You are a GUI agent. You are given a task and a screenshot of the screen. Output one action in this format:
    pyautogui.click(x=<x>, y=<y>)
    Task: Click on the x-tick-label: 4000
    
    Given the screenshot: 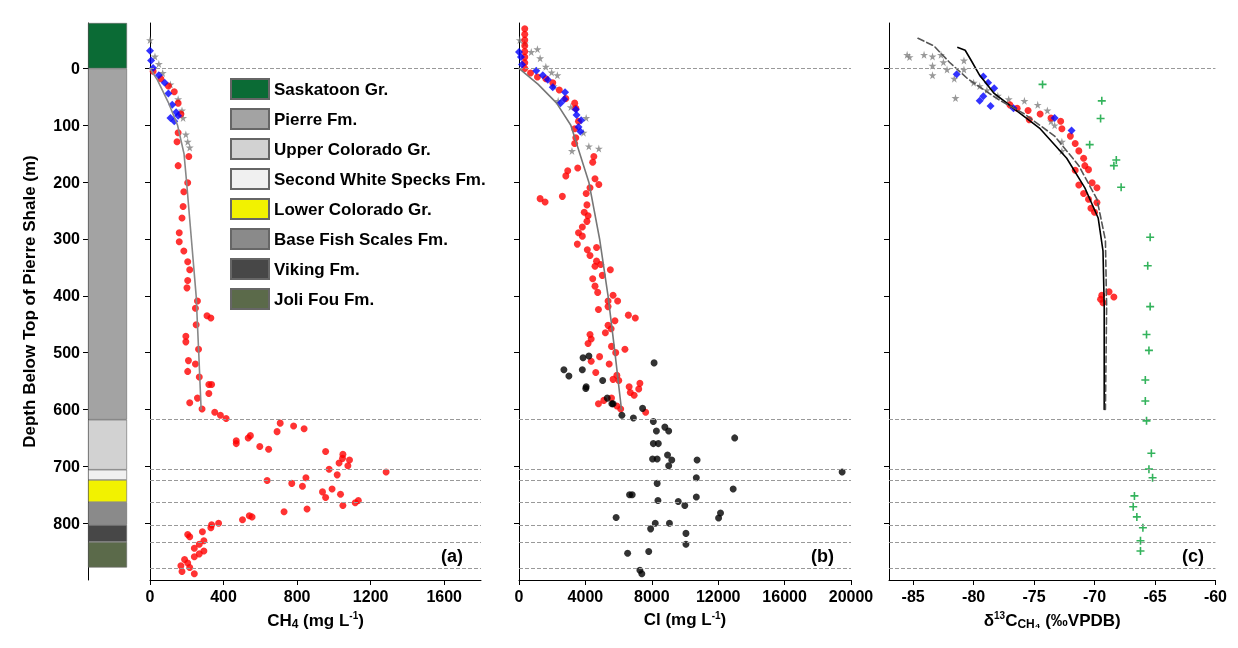 What is the action you would take?
    pyautogui.click(x=585, y=596)
    